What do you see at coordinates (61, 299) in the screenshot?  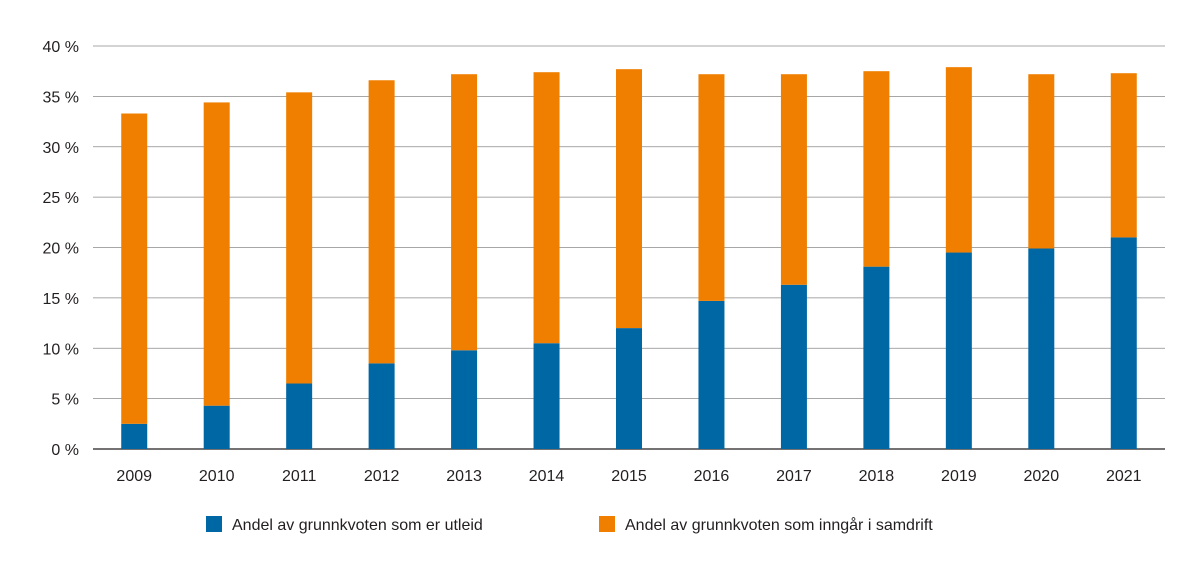 I see `y-tick-label: 15 %` at bounding box center [61, 299].